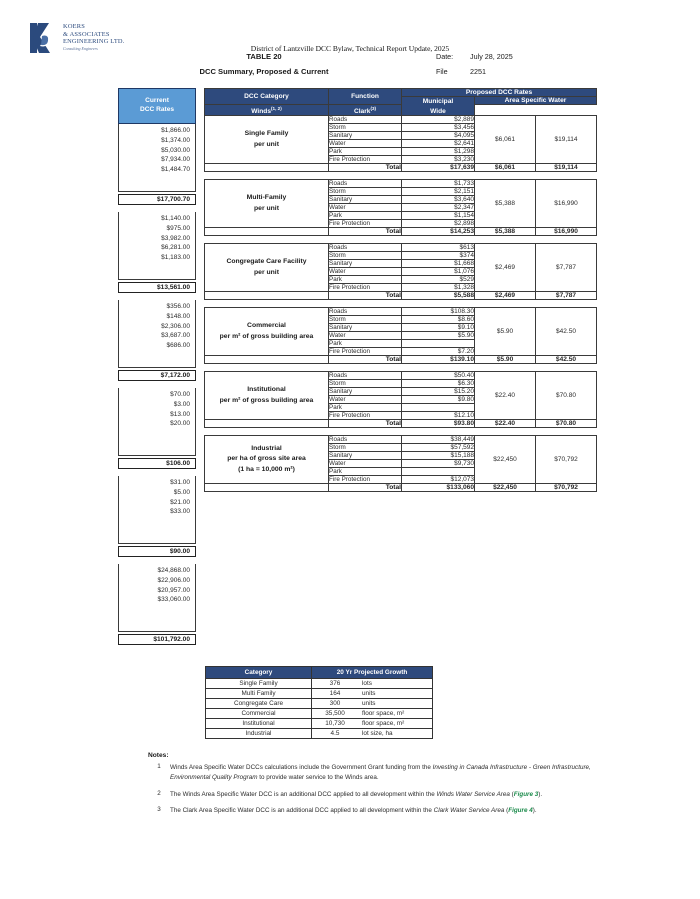 This screenshot has width=700, height=899. What do you see at coordinates (319, 672) in the screenshot?
I see `growth-table-head: Category 20 Yr Projected Growth` at bounding box center [319, 672].